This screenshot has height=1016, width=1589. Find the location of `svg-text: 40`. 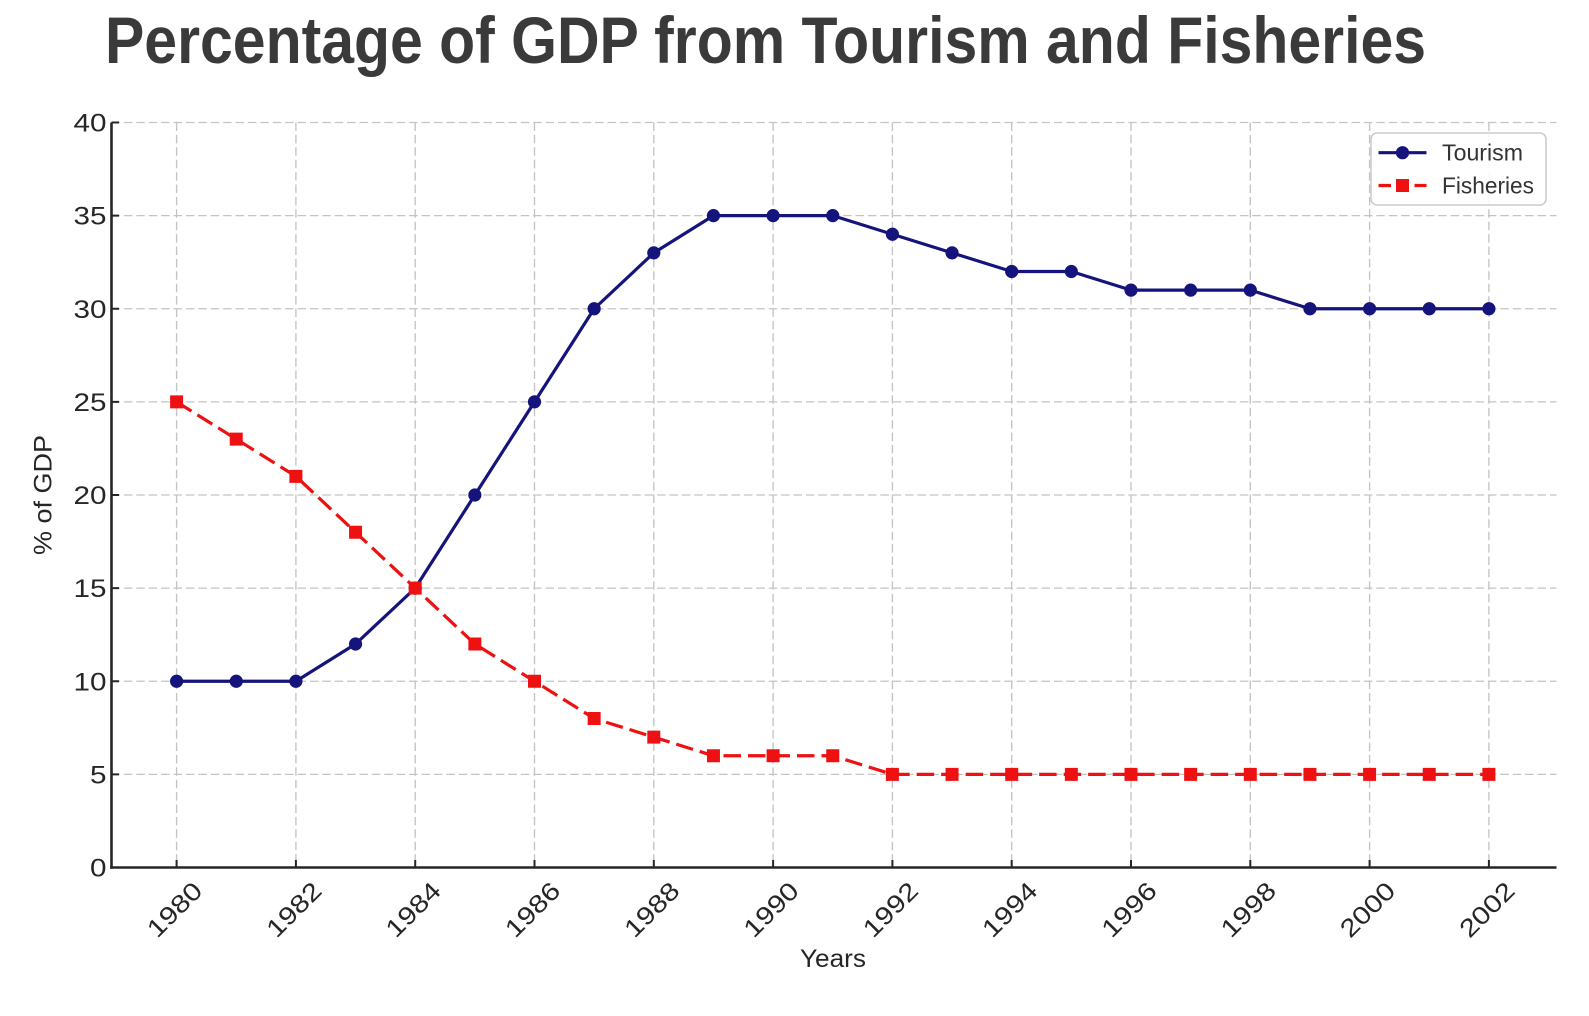

svg-text: 40 is located at coordinates (90, 124).